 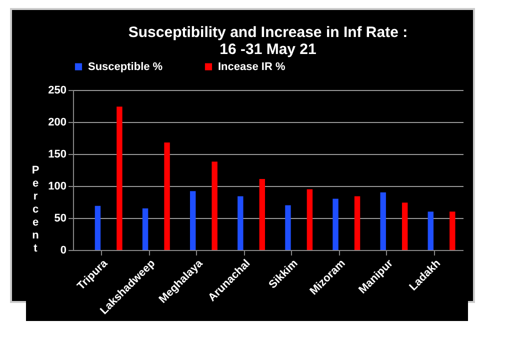 What do you see at coordinates (125, 66) in the screenshot?
I see `legend-label: Susceptible %` at bounding box center [125, 66].